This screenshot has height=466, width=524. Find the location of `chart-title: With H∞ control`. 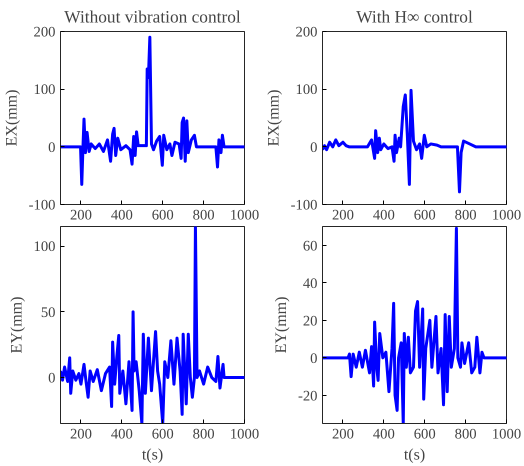

chart-title: With H∞ control is located at coordinates (414, 17).